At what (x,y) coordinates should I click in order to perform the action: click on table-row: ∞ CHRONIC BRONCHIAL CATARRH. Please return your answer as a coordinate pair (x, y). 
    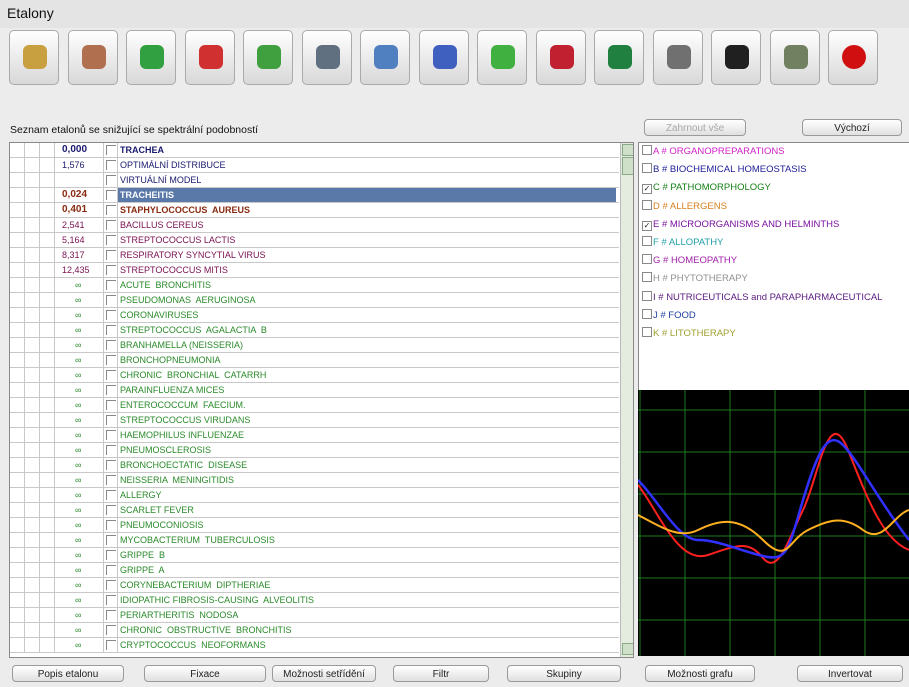
    Looking at the image, I should click on (314, 375).